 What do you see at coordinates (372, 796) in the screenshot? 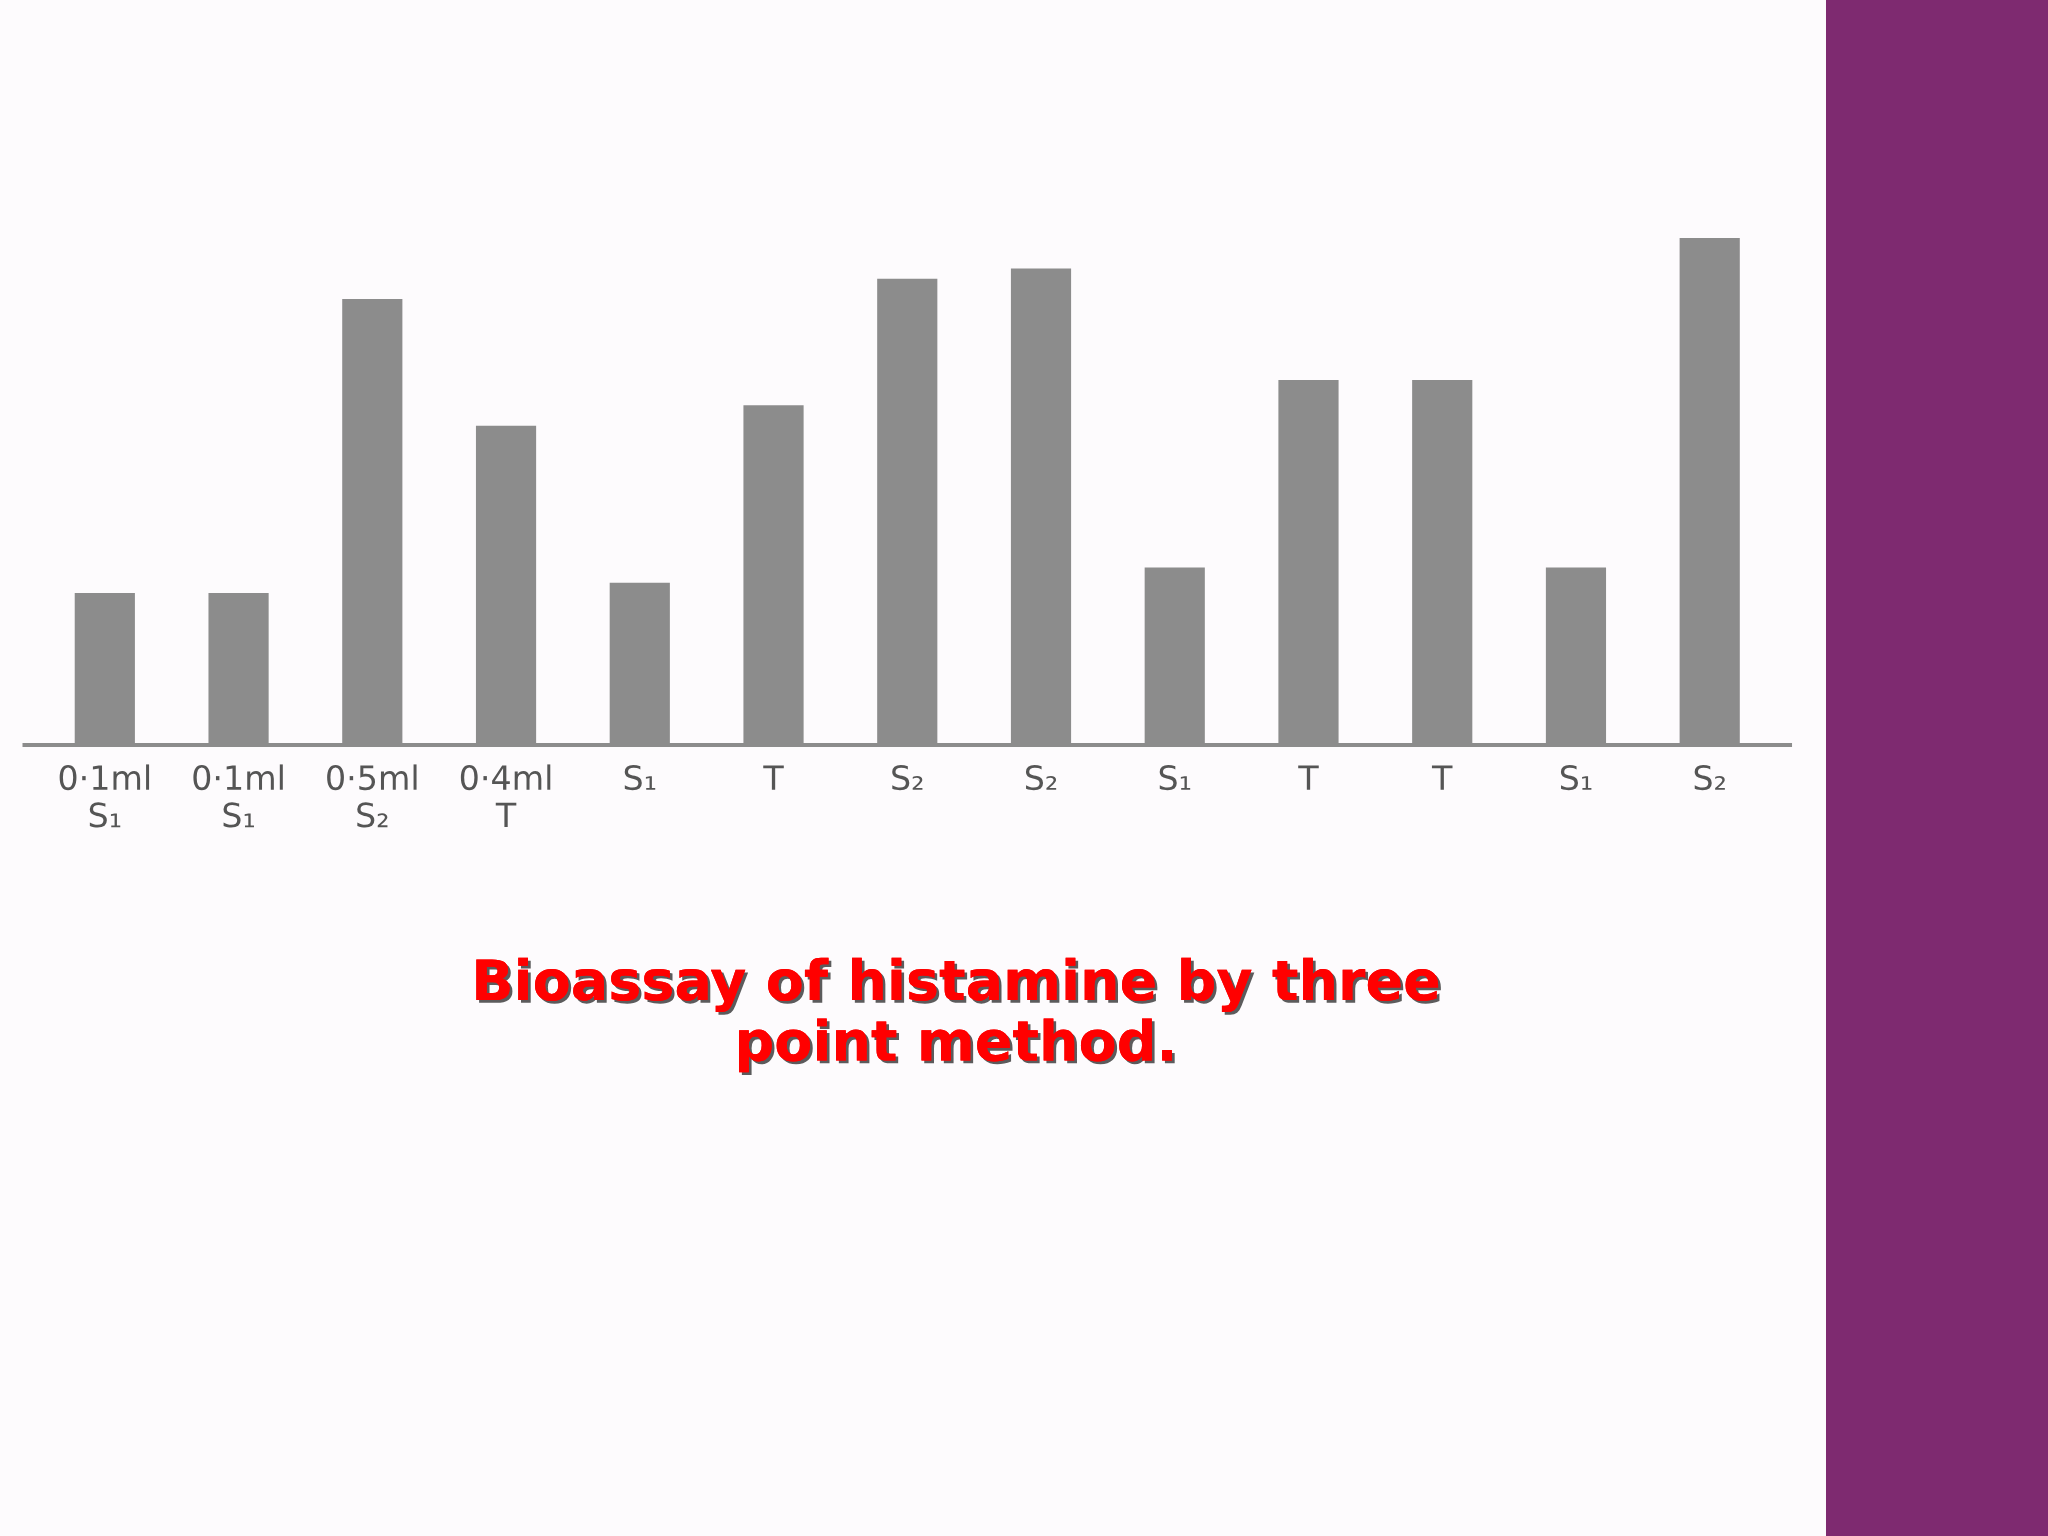
I see `x-tick-label: 0·5ml S₂` at bounding box center [372, 796].